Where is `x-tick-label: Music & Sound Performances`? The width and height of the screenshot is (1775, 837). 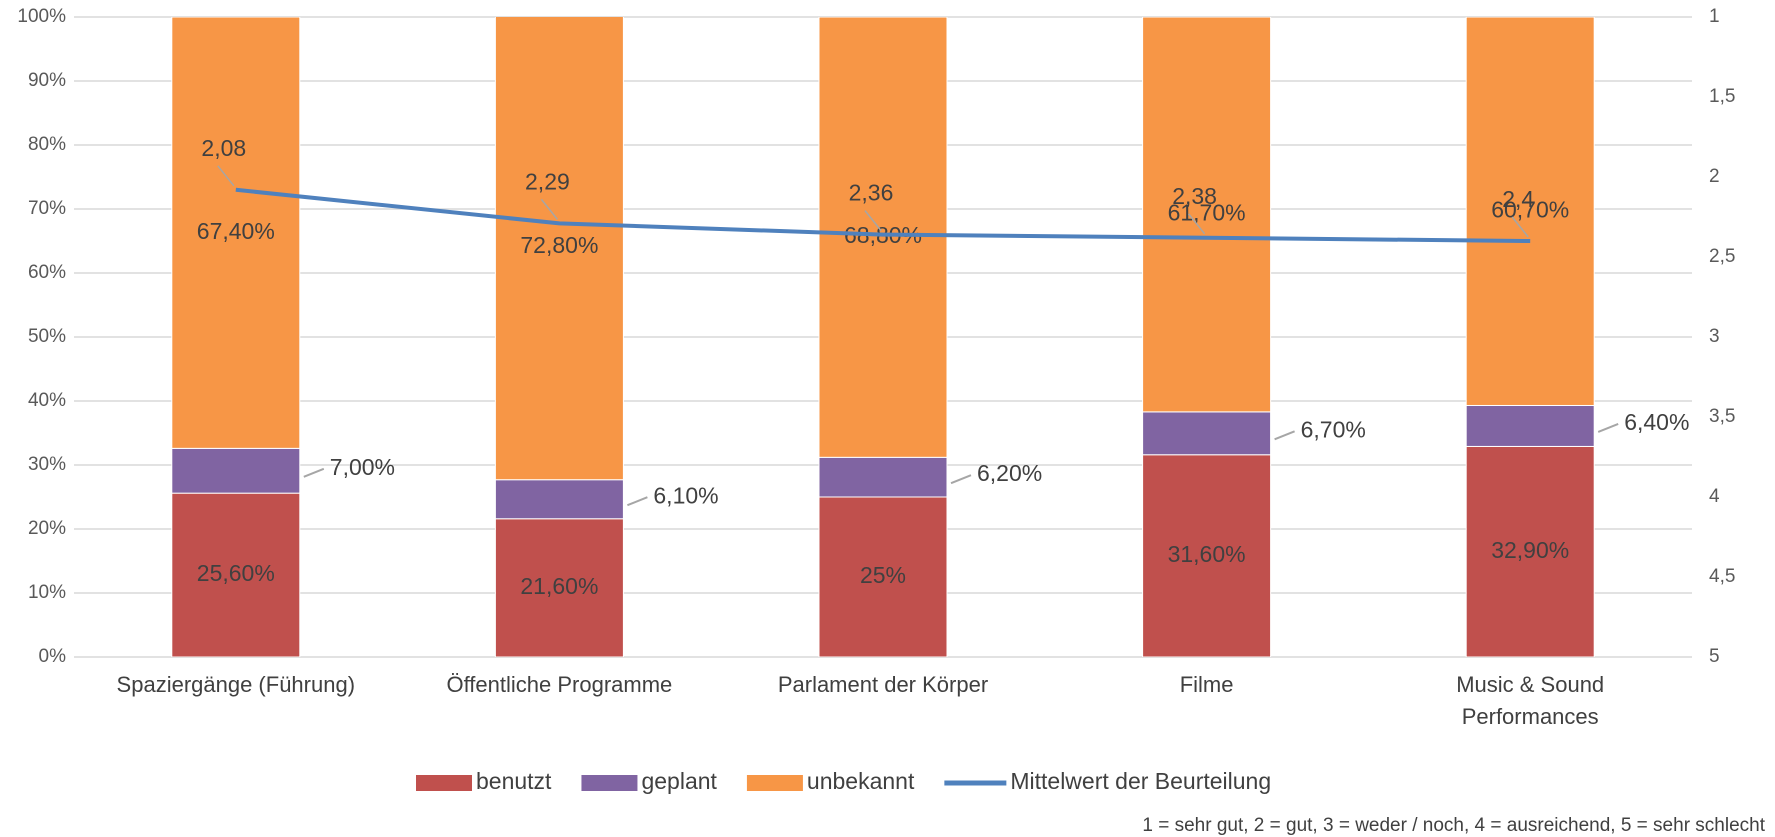 x-tick-label: Music & Sound Performances is located at coordinates (1530, 700).